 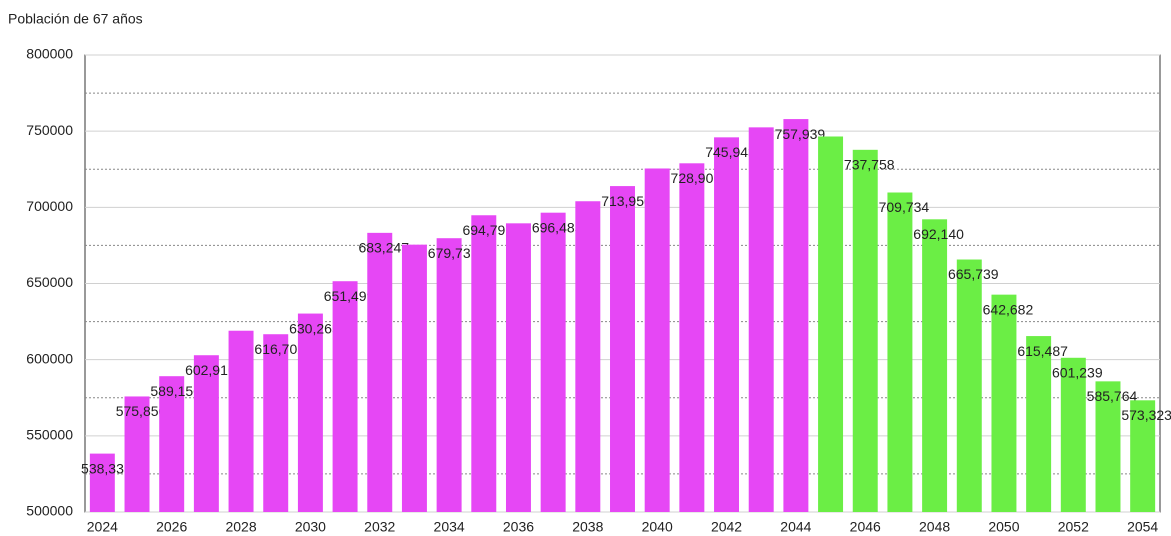 What do you see at coordinates (279, 349) in the screenshot?
I see `value-label: 616,702` at bounding box center [279, 349].